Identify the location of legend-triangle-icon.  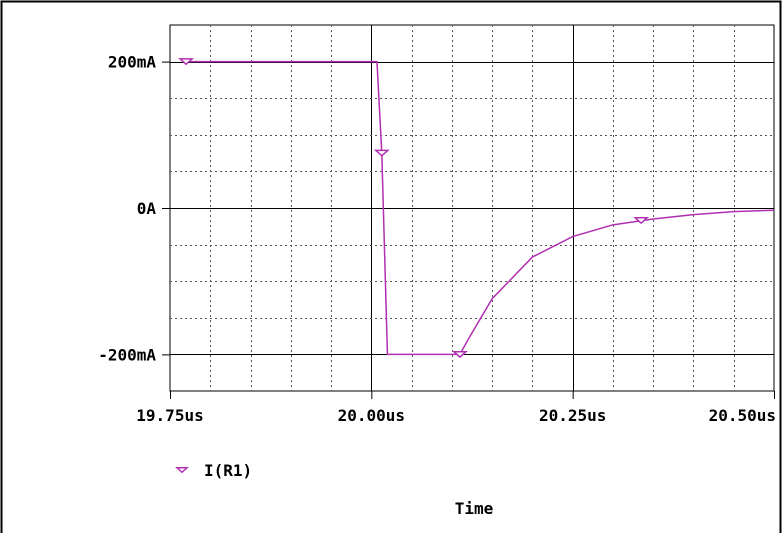
(182, 470).